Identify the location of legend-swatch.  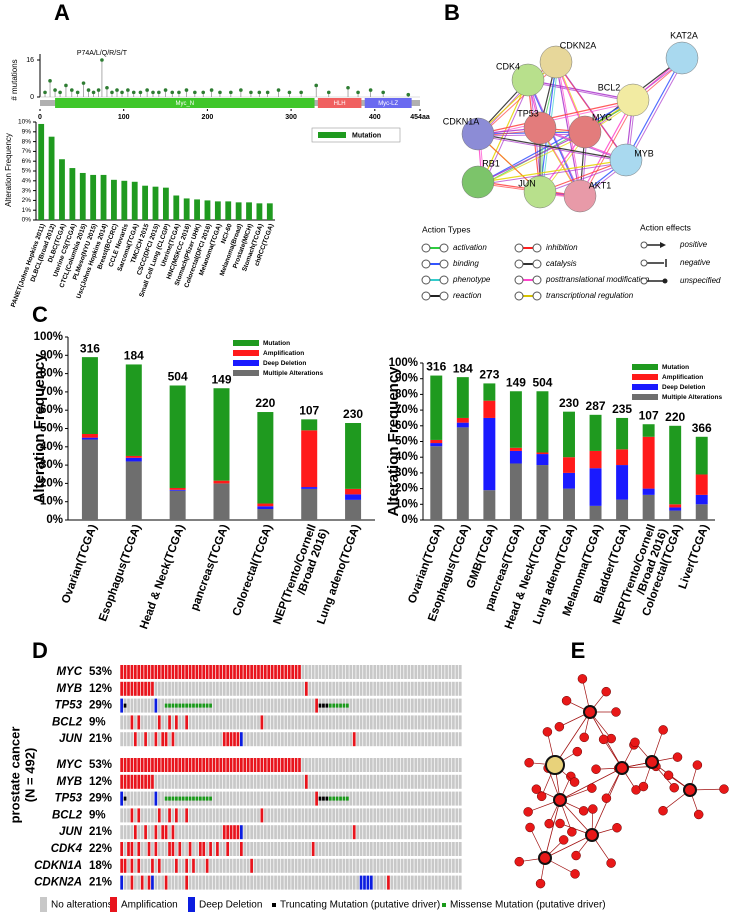
(246, 373).